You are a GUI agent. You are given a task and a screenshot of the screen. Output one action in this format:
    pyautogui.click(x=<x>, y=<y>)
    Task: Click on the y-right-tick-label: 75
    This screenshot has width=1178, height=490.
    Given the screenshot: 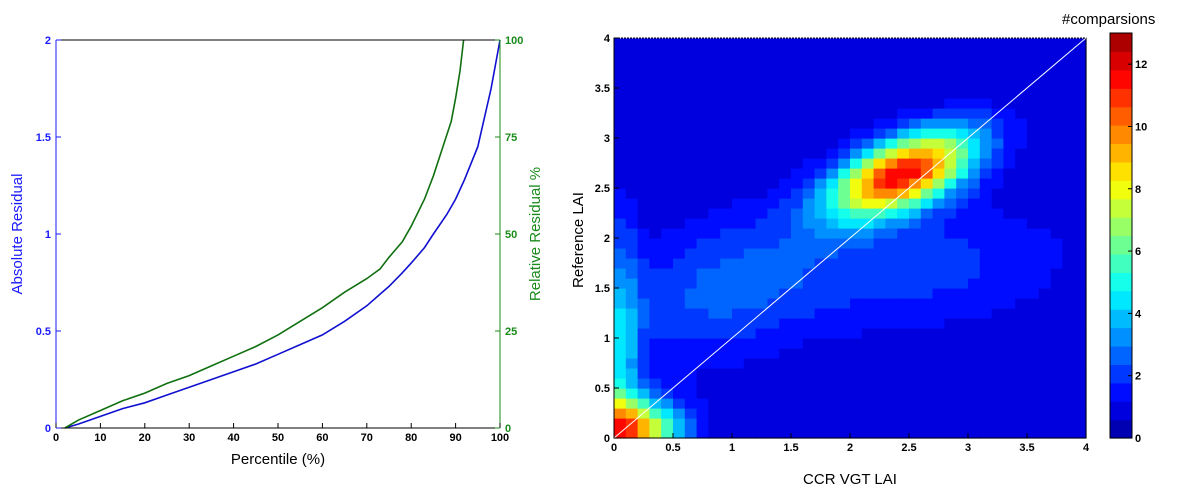 What is the action you would take?
    pyautogui.click(x=511, y=138)
    